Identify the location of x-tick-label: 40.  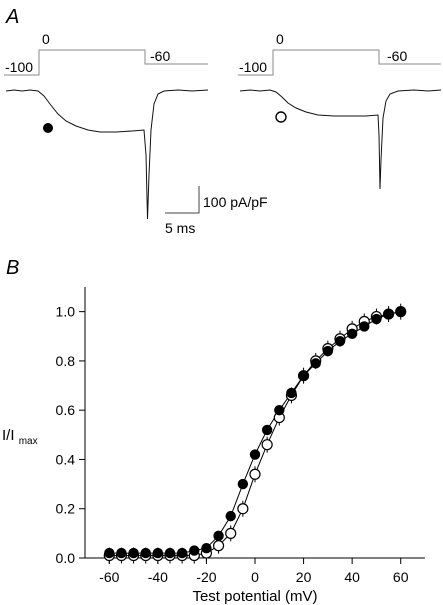
(352, 577).